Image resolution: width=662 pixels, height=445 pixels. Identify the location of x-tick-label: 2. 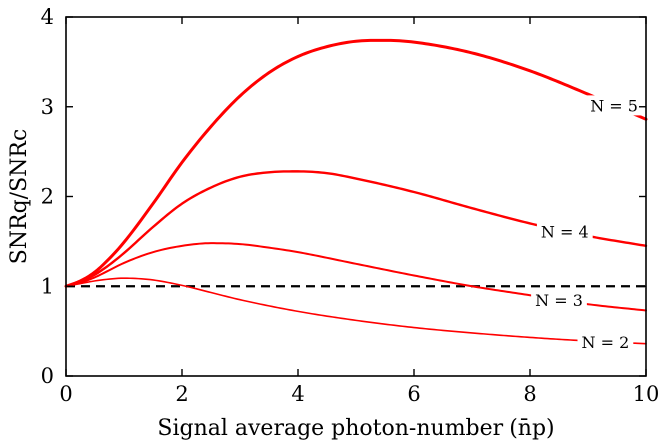
(181, 394).